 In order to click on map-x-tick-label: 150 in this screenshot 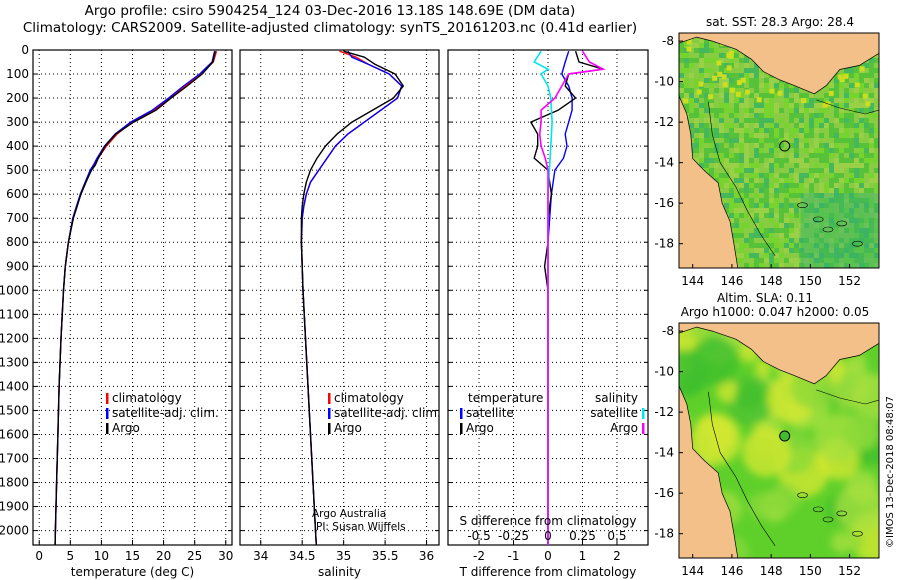, I will do `click(810, 571)`.